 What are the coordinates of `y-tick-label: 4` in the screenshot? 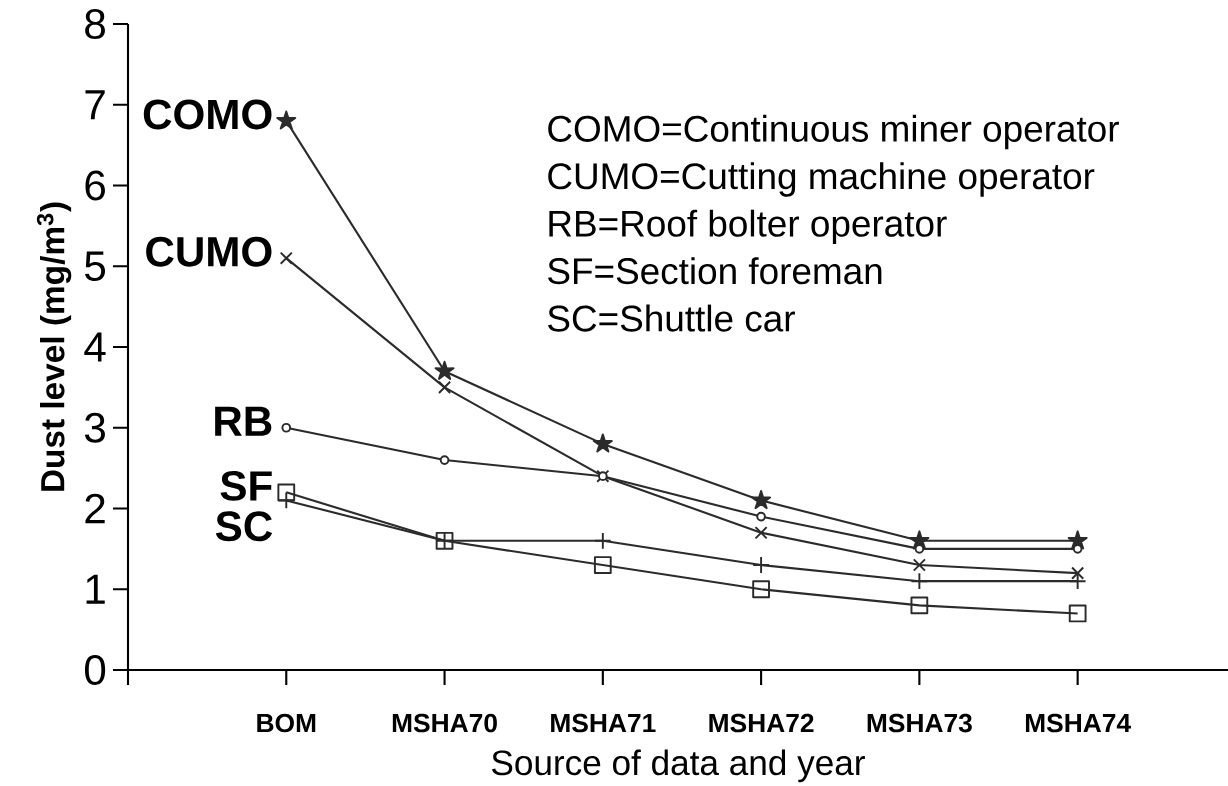 It's located at (95, 347).